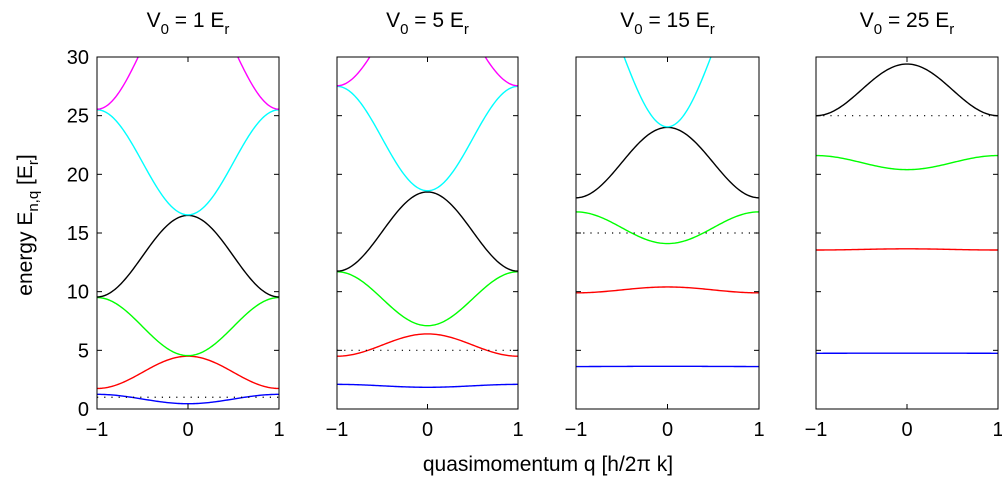 The height and width of the screenshot is (480, 1002). What do you see at coordinates (667, 23) in the screenshot?
I see `panel-title: V0 = 15 Er` at bounding box center [667, 23].